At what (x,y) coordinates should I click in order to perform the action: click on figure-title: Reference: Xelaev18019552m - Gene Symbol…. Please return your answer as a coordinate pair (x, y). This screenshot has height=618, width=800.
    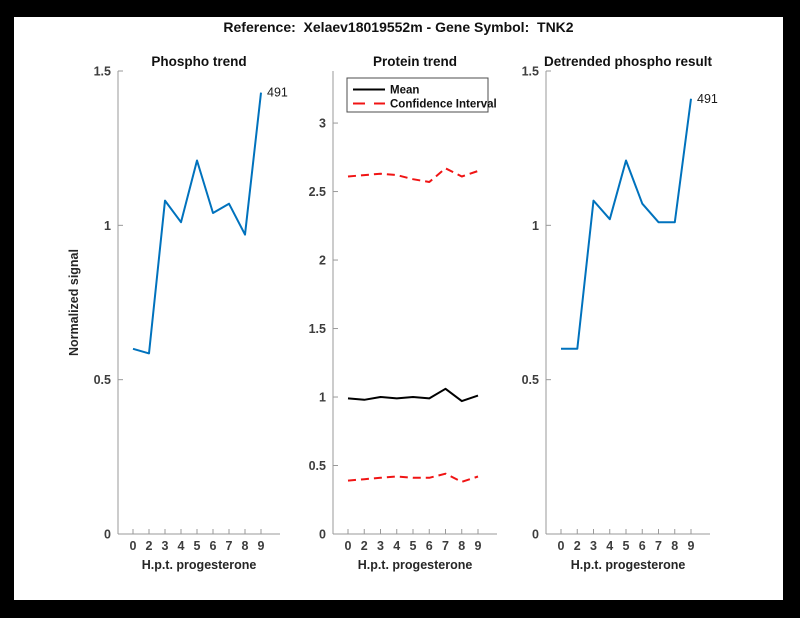
    Looking at the image, I should click on (398, 27).